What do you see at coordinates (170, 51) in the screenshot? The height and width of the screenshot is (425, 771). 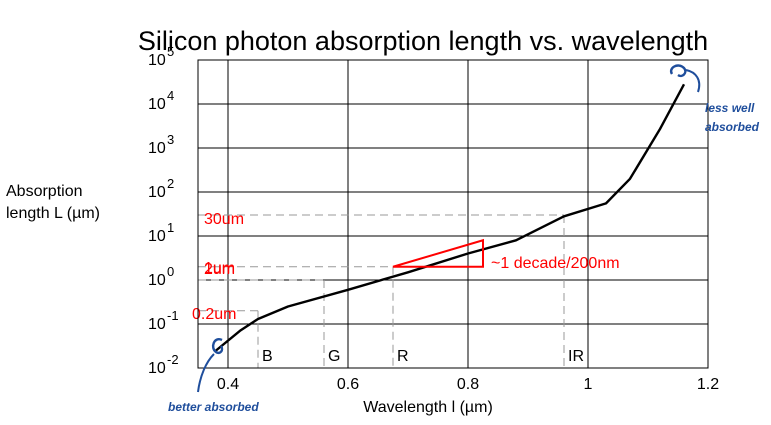 I see `y-tick-exponent: 5` at bounding box center [170, 51].